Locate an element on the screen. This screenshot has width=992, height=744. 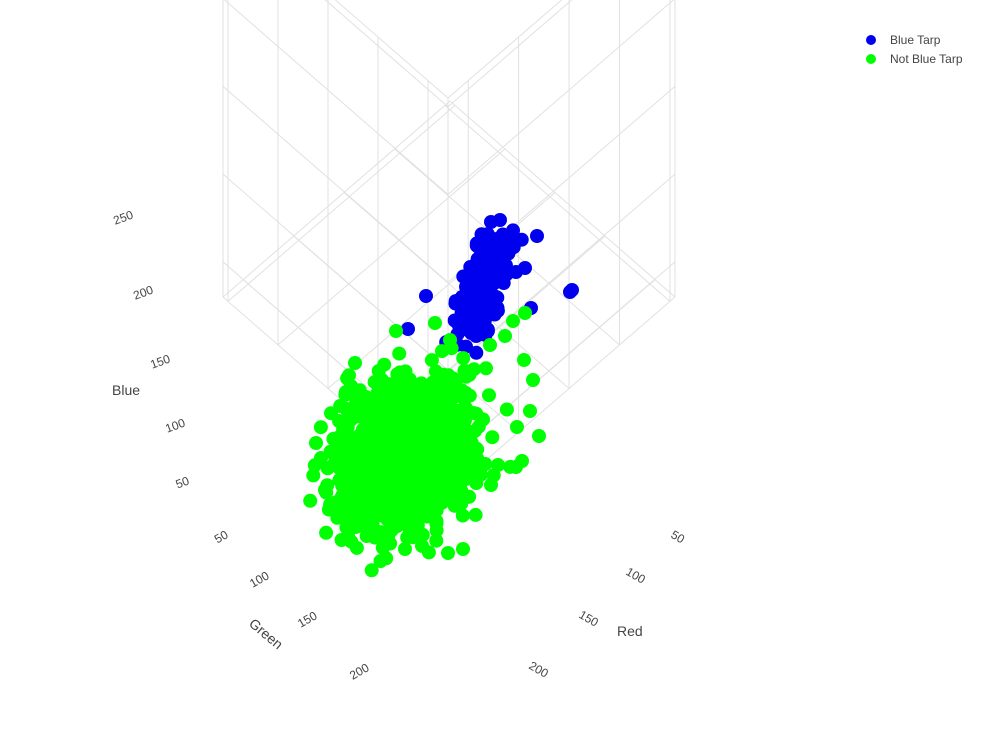
legend-item-not-blue-tarp: Not Blue Tarp is located at coordinates (911, 58).